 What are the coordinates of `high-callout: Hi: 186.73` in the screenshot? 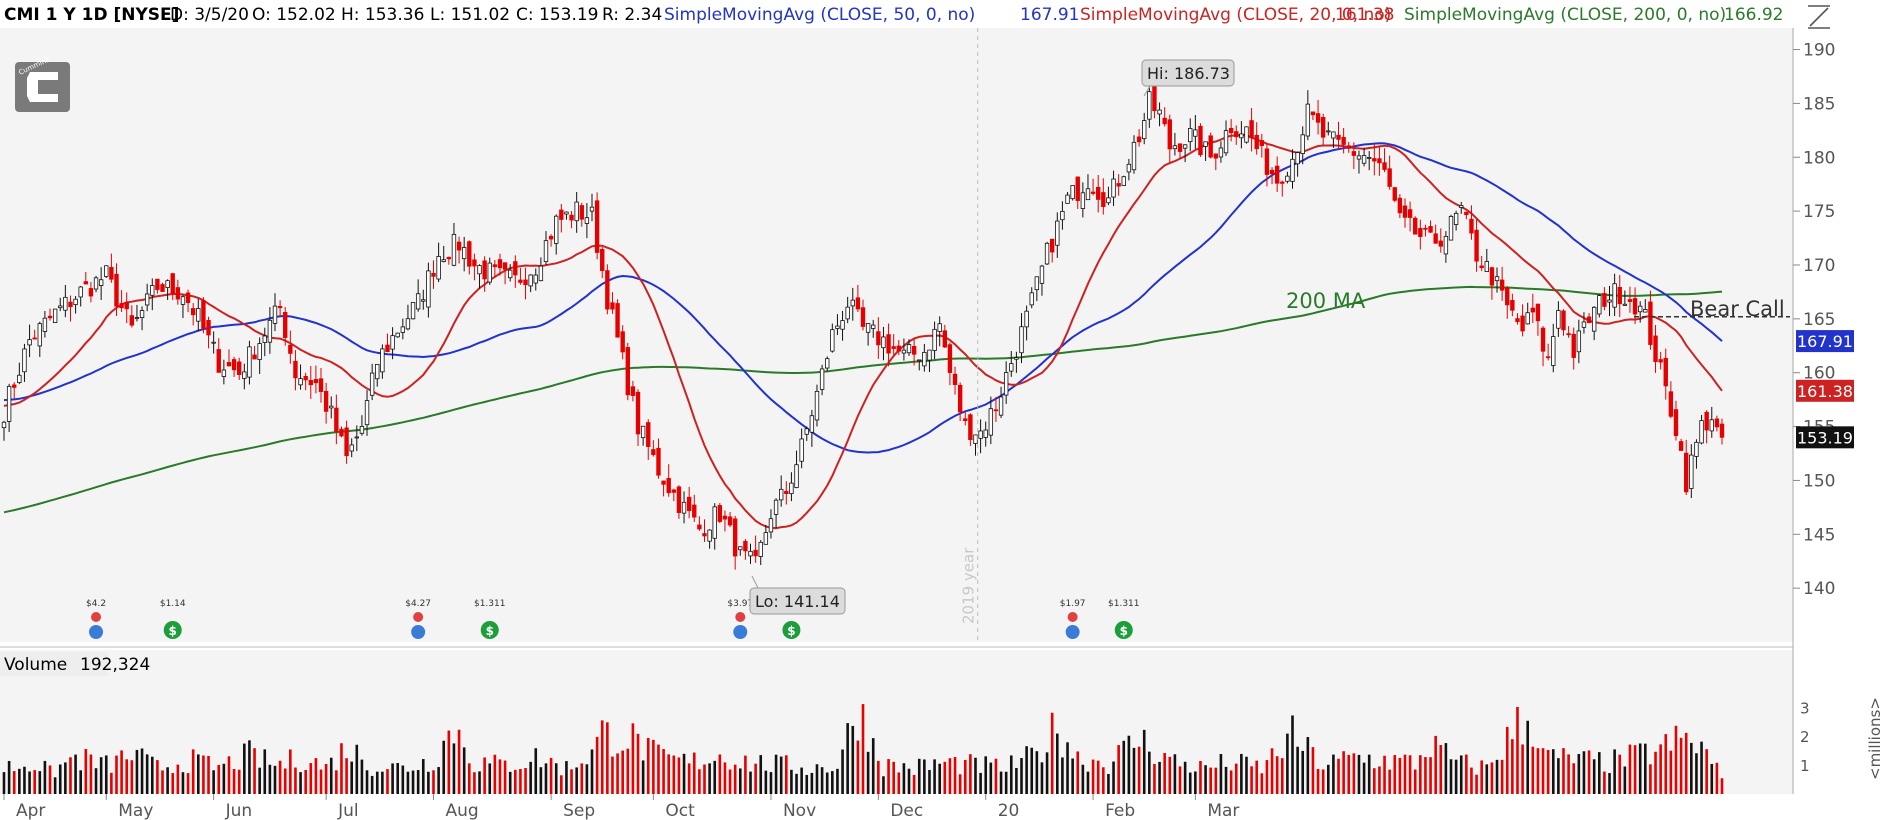 It's located at (1188, 78).